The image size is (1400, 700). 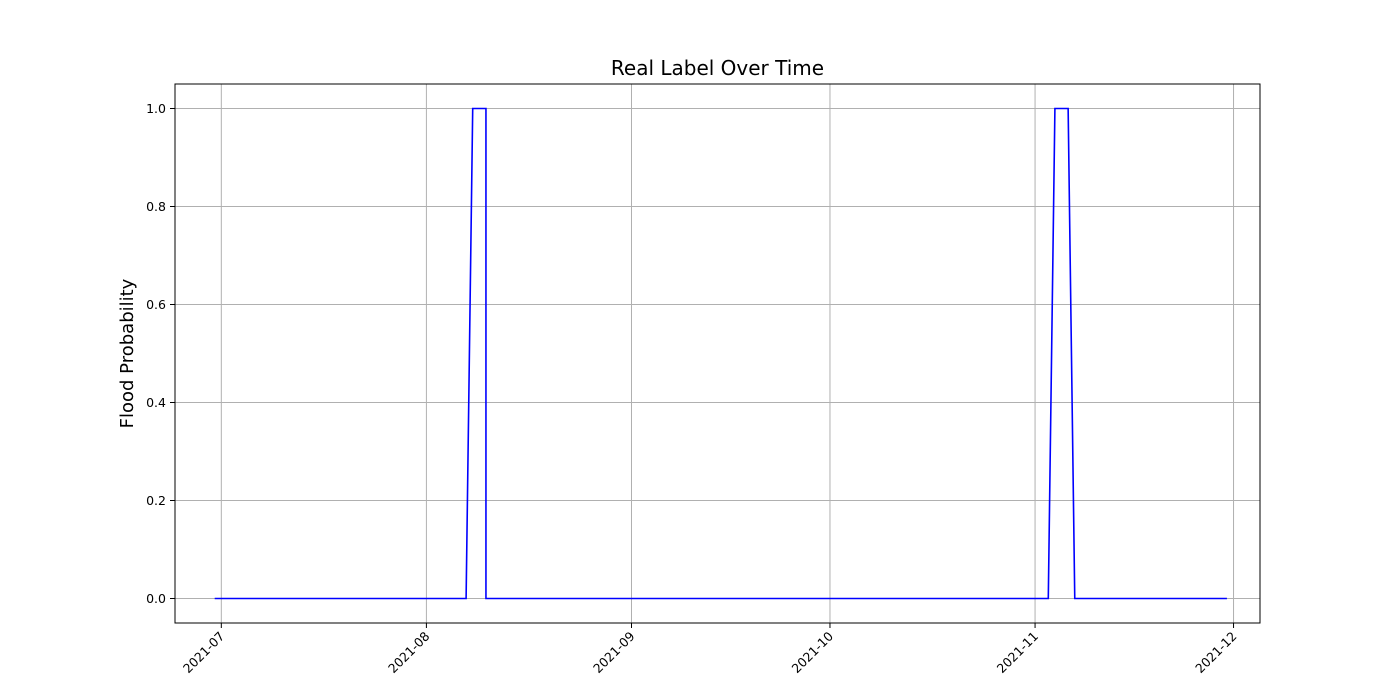 What do you see at coordinates (156, 402) in the screenshot?
I see `y-tick-label: 0.4` at bounding box center [156, 402].